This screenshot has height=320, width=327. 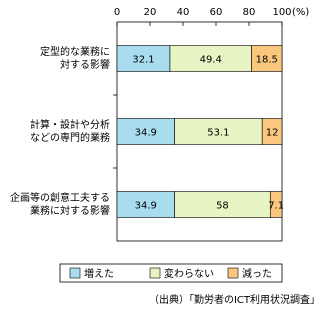 What do you see at coordinates (189, 273) in the screenshot?
I see `legend-label: 変わらない` at bounding box center [189, 273].